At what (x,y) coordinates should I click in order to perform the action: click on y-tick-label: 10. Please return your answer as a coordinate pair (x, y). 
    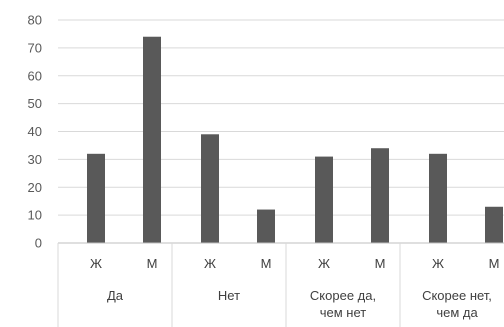
    Looking at the image, I should click on (35, 215).